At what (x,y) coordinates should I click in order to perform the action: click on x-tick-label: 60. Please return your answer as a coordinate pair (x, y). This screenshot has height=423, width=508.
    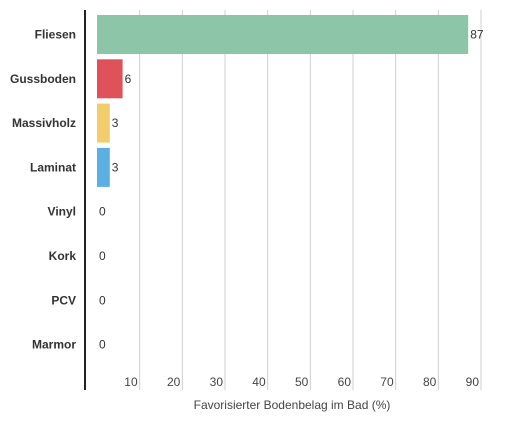
    Looking at the image, I should click on (345, 382).